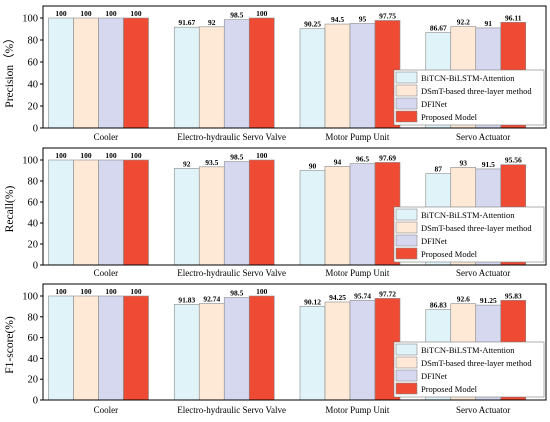 The width and height of the screenshot is (550, 422). What do you see at coordinates (231, 273) in the screenshot?
I see `x-tick-label: Electro-hydraulic Servo Valve` at bounding box center [231, 273].